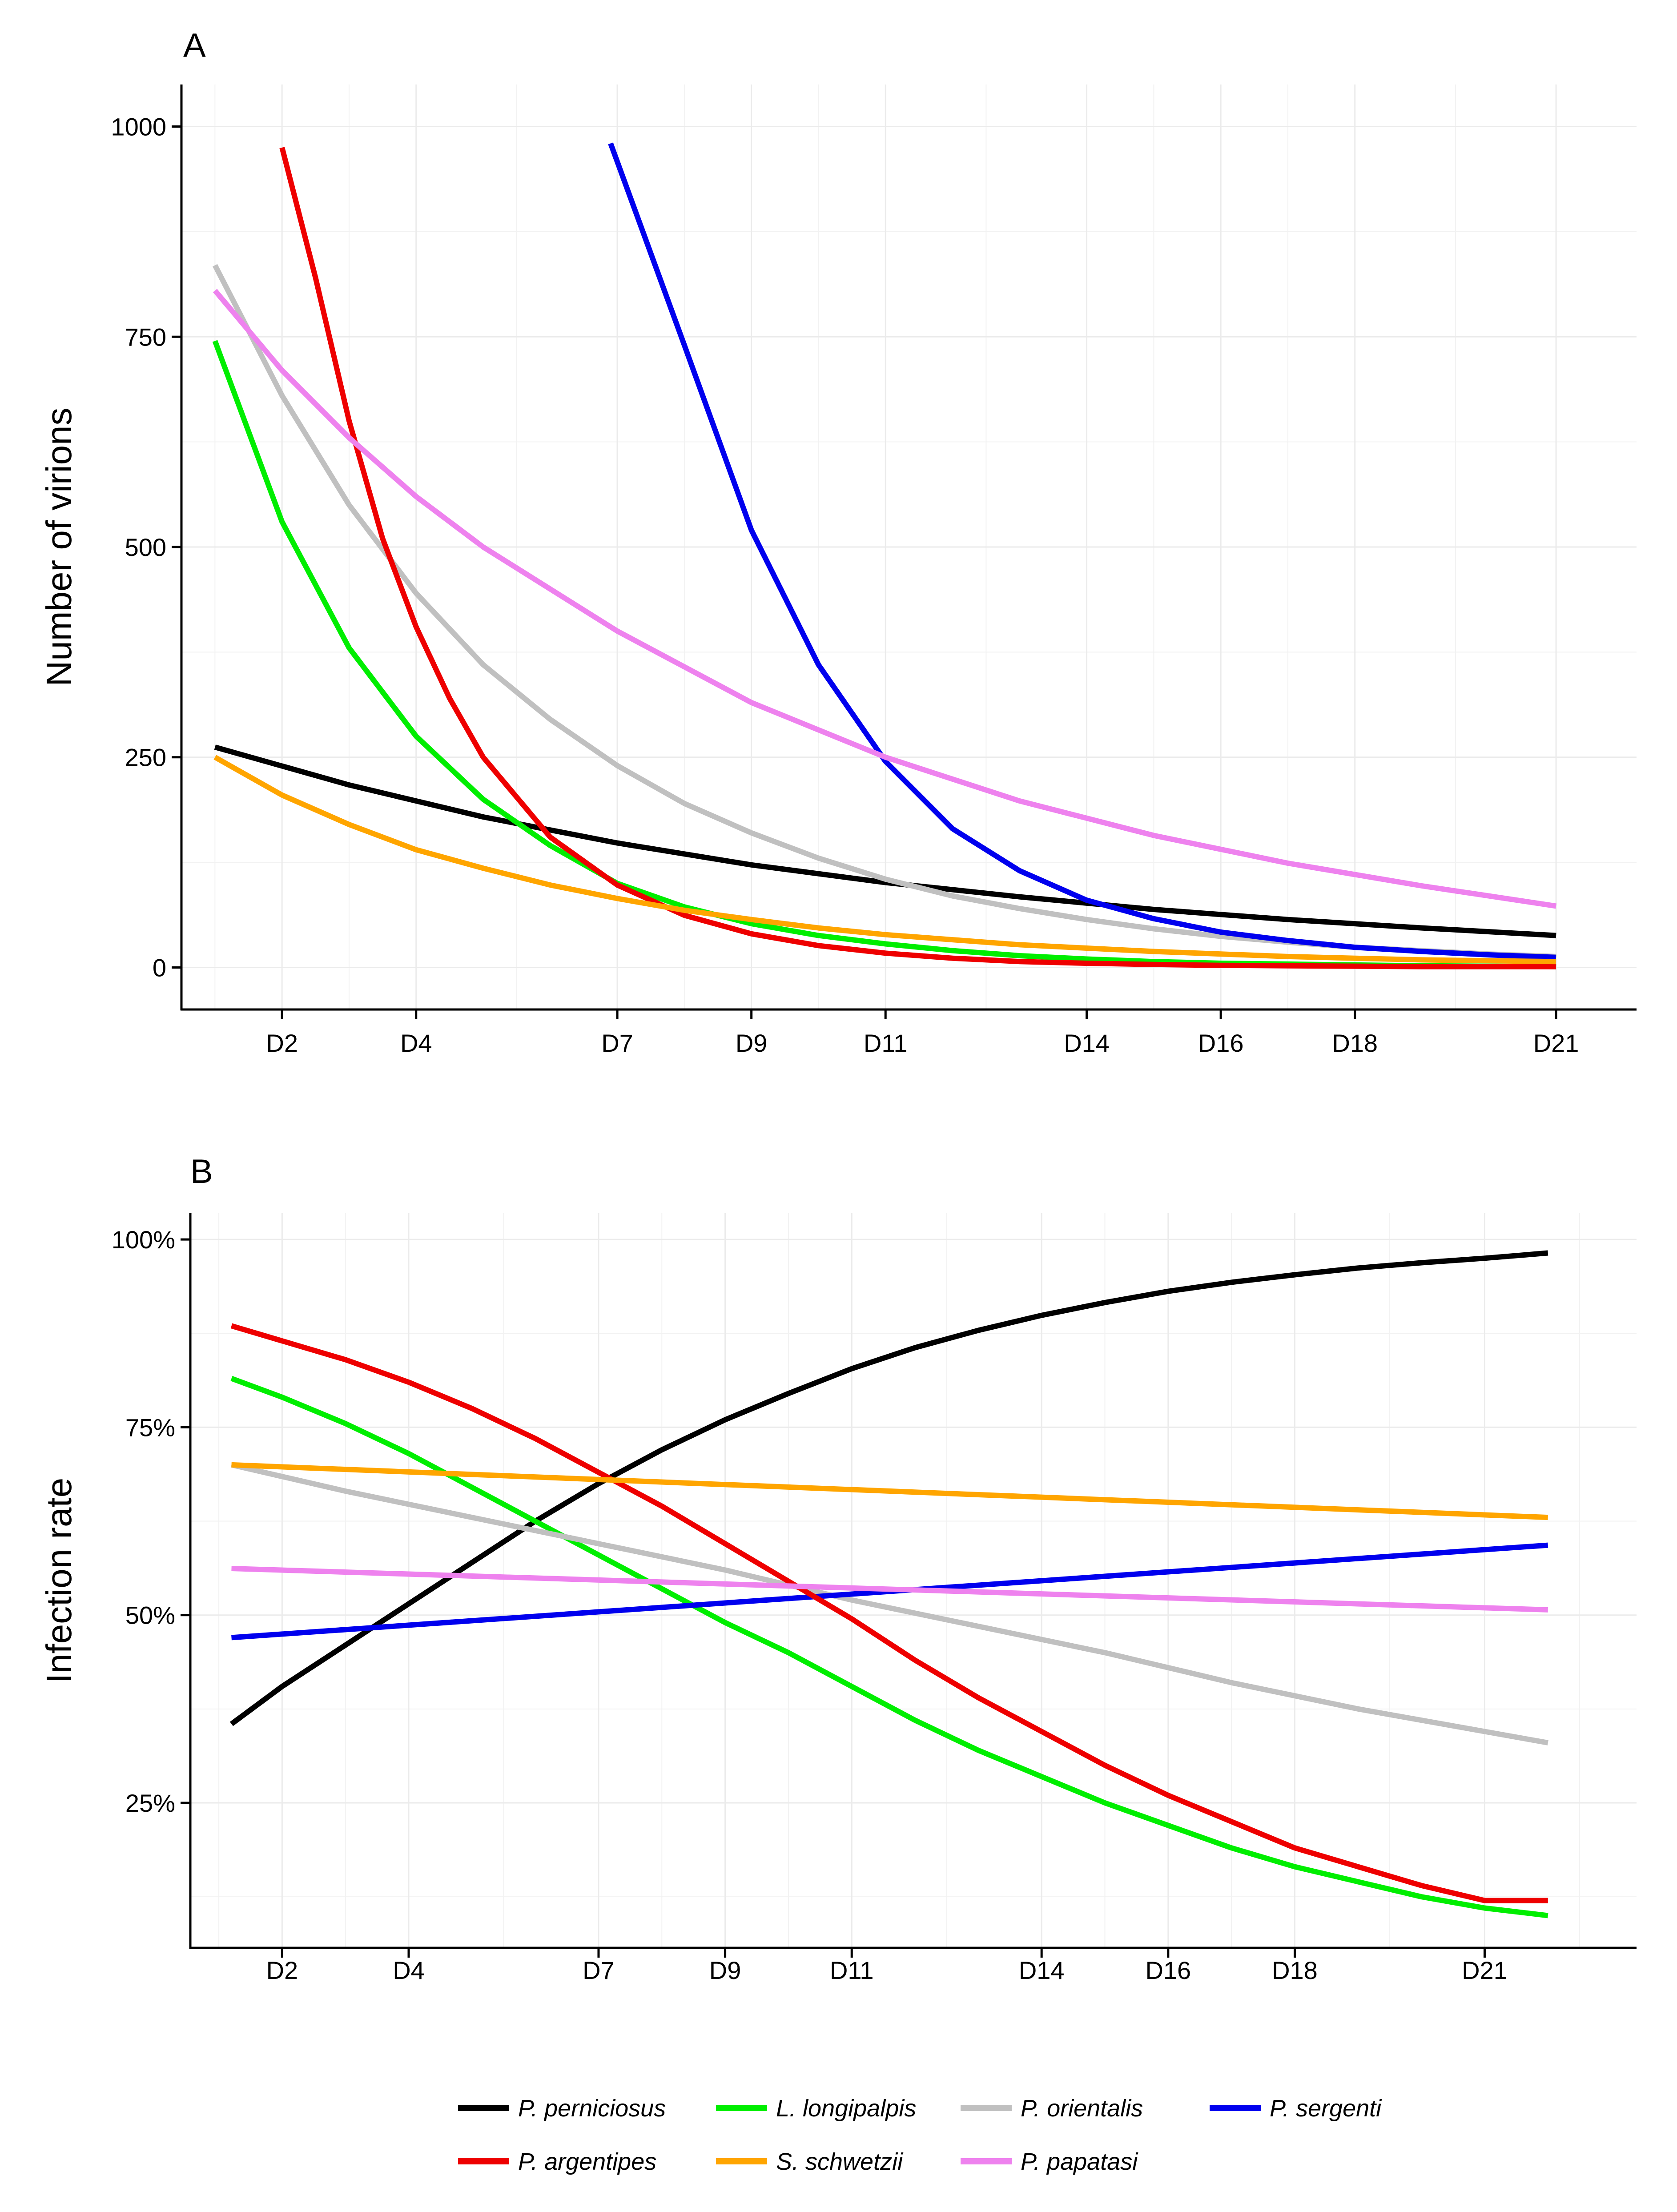 This screenshot has width=1677, height=2212. Describe the element at coordinates (145, 758) in the screenshot. I see `y-tick-label: 250` at that location.